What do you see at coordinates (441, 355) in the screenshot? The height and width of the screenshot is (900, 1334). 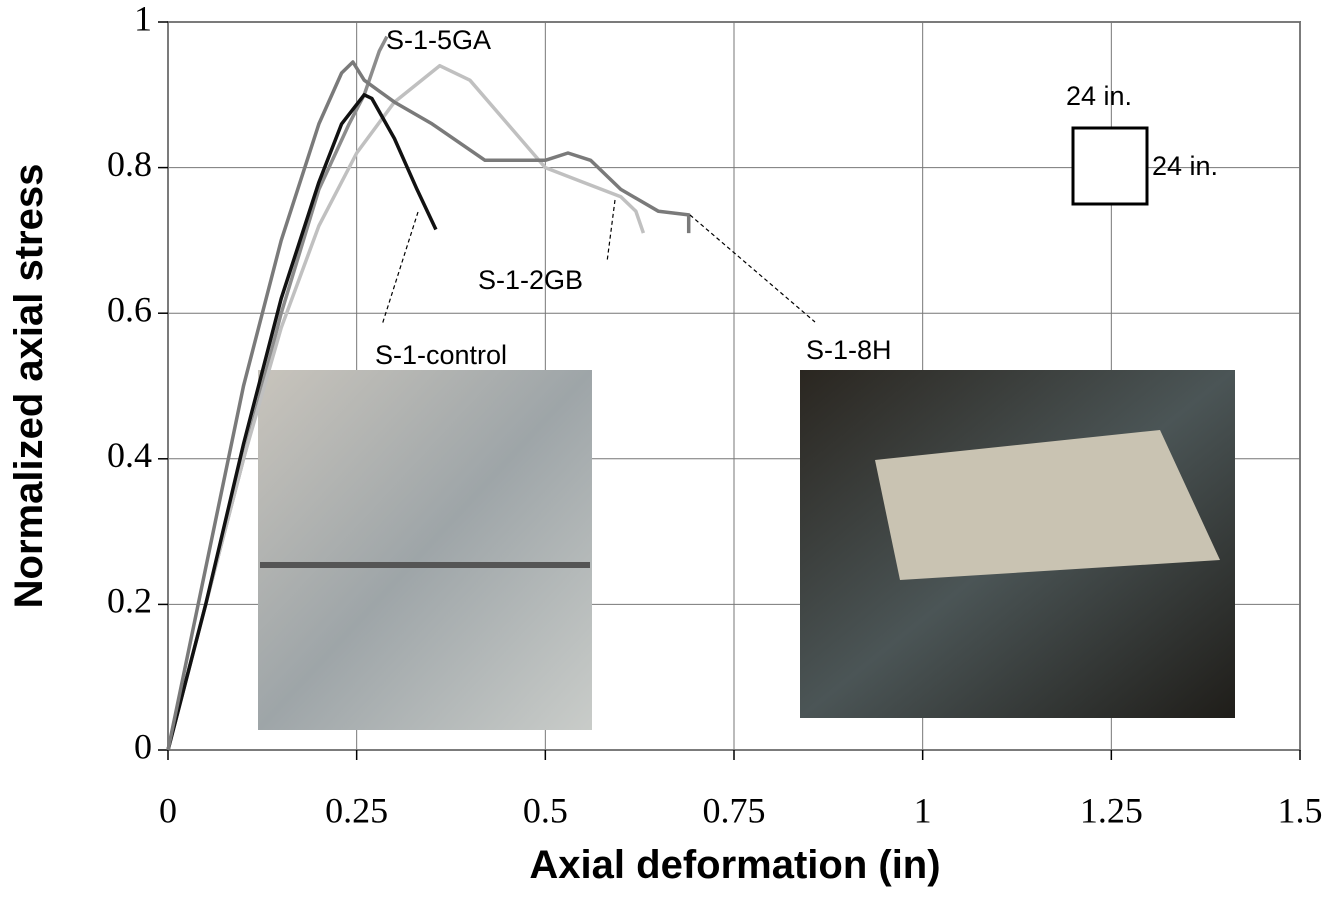 I see `series-label: S-1-control` at bounding box center [441, 355].